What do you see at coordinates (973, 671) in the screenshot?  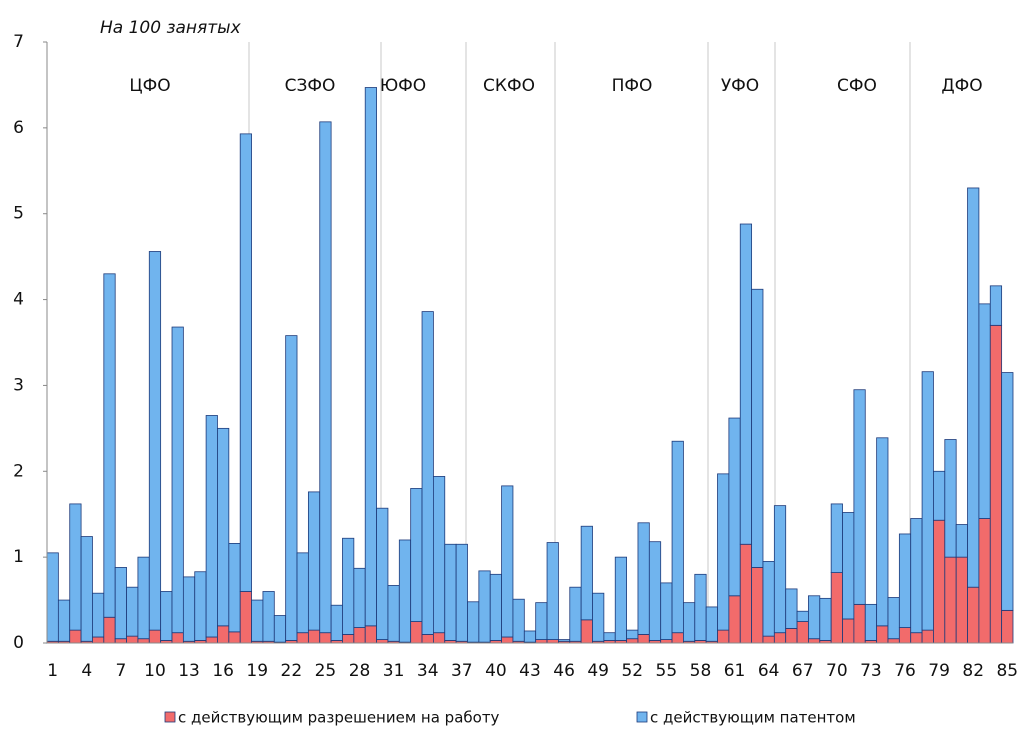 I see `x-tick-label: 82` at bounding box center [973, 671].